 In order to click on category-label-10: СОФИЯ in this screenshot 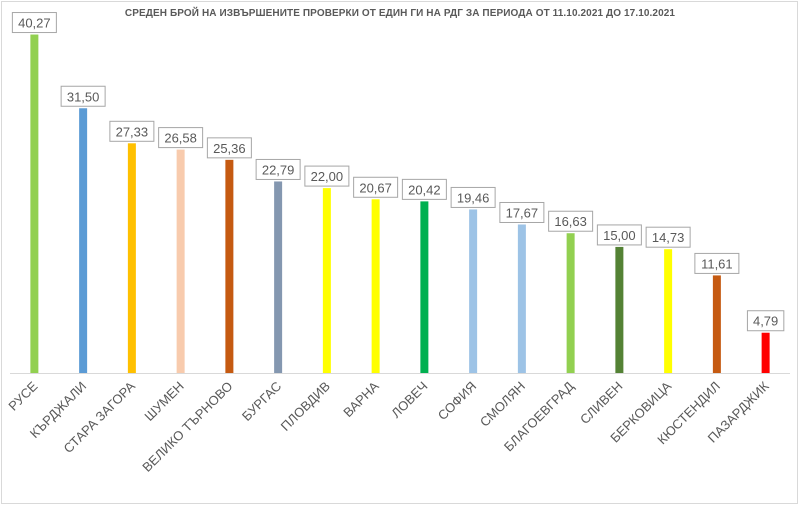, I will do `click(457, 401)`.